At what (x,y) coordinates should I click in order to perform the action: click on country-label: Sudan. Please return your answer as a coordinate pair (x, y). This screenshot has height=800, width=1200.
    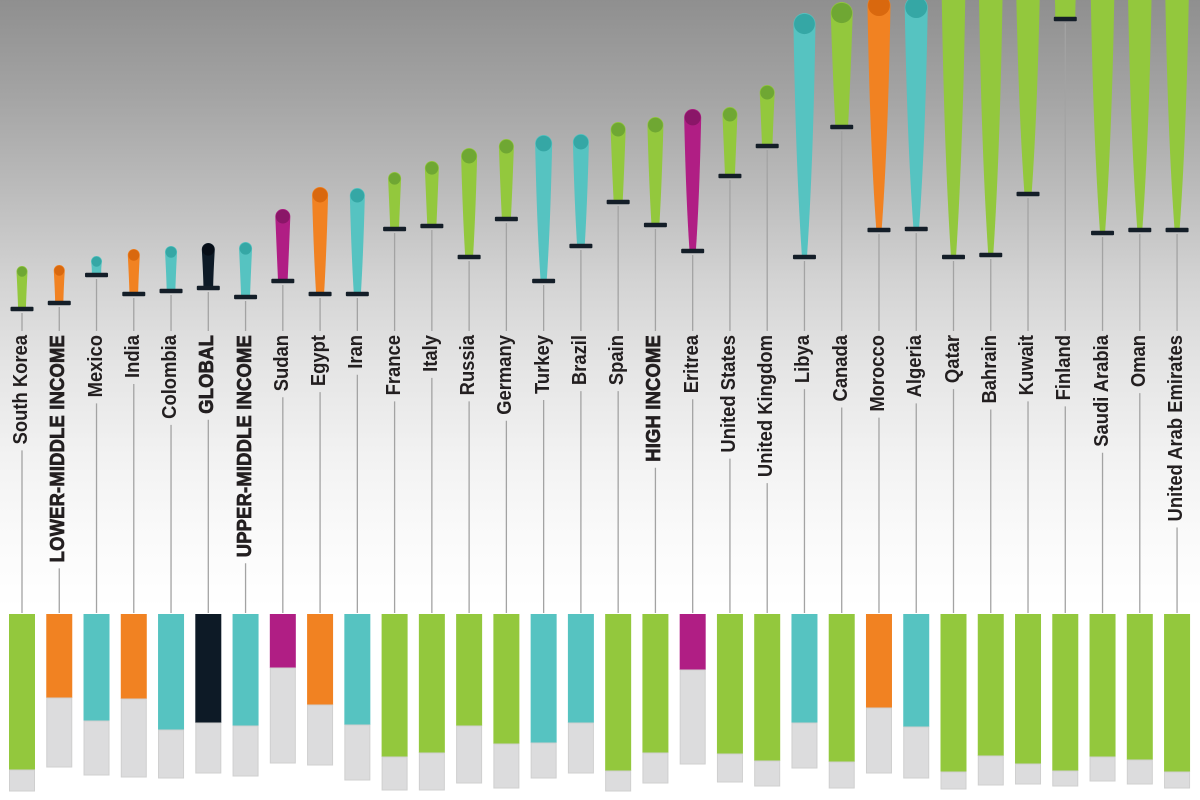
    Looking at the image, I should click on (281, 363).